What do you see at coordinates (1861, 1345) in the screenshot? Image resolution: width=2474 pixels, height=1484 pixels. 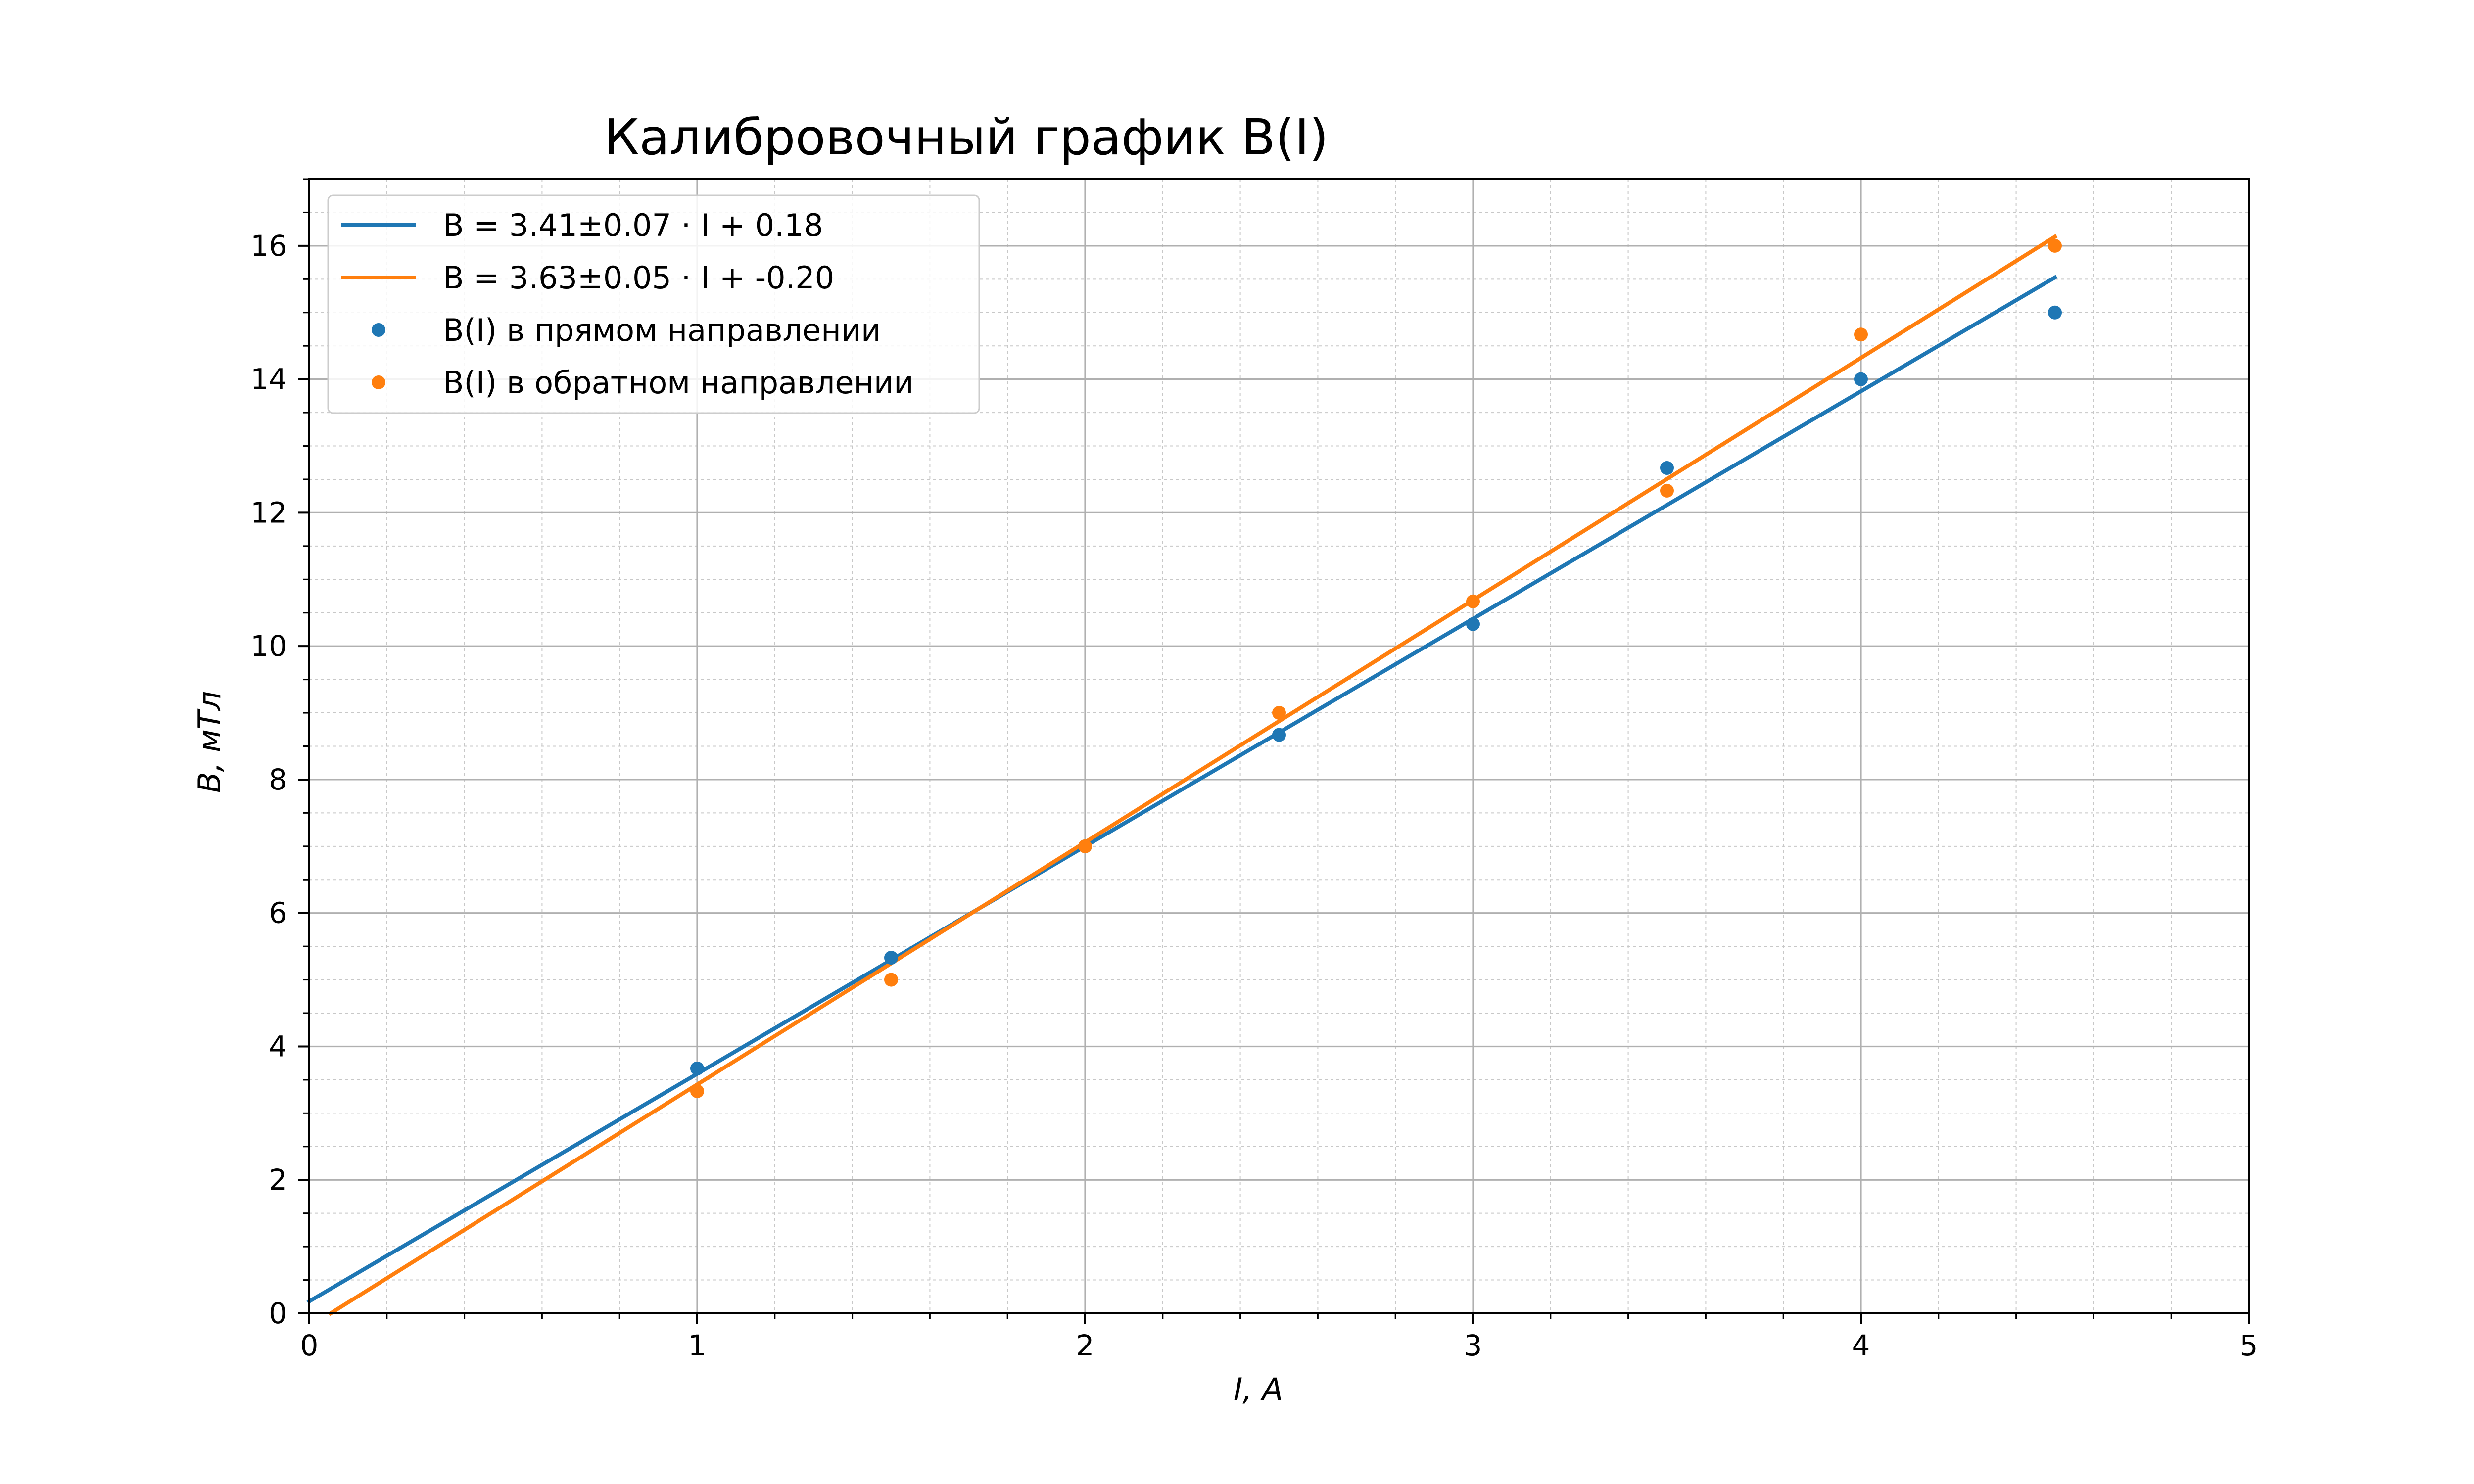 I see `x-tick-label: 4` at bounding box center [1861, 1345].